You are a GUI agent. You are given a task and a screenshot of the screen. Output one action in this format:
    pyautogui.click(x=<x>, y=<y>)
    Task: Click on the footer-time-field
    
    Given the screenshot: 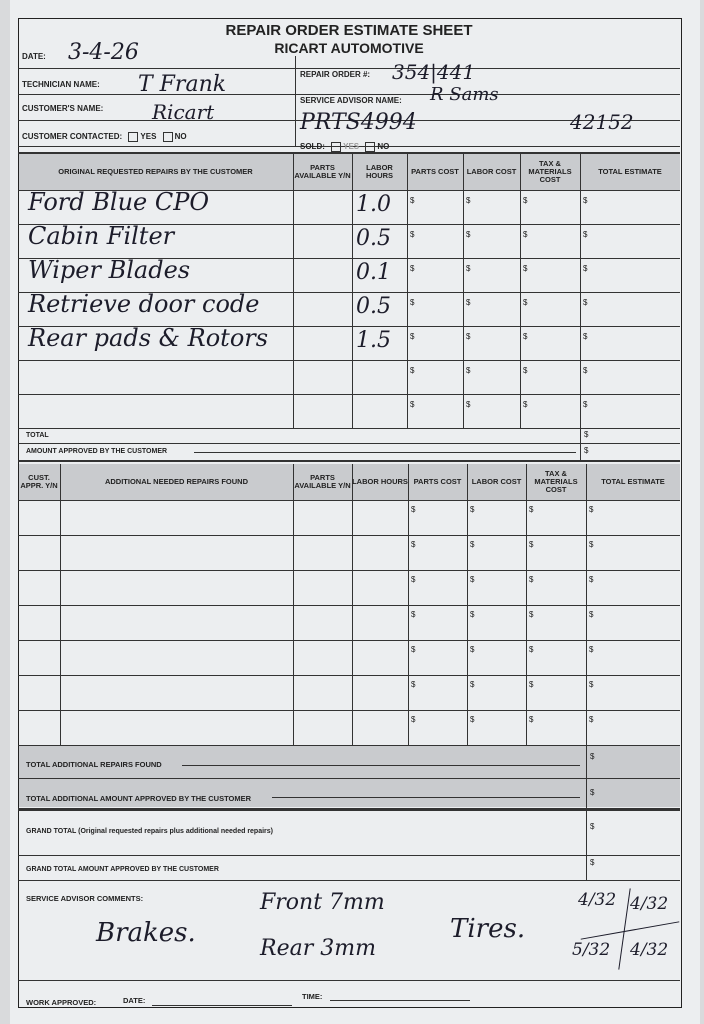 What is the action you would take?
    pyautogui.click(x=400, y=1000)
    